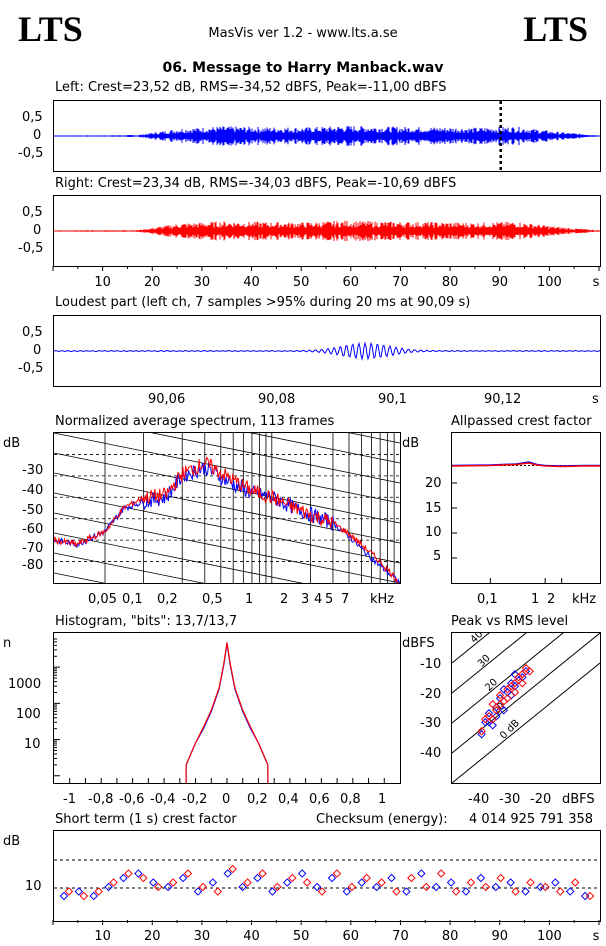  What do you see at coordinates (411, 443) in the screenshot?
I see `crest-allpass-ylabel: dB` at bounding box center [411, 443].